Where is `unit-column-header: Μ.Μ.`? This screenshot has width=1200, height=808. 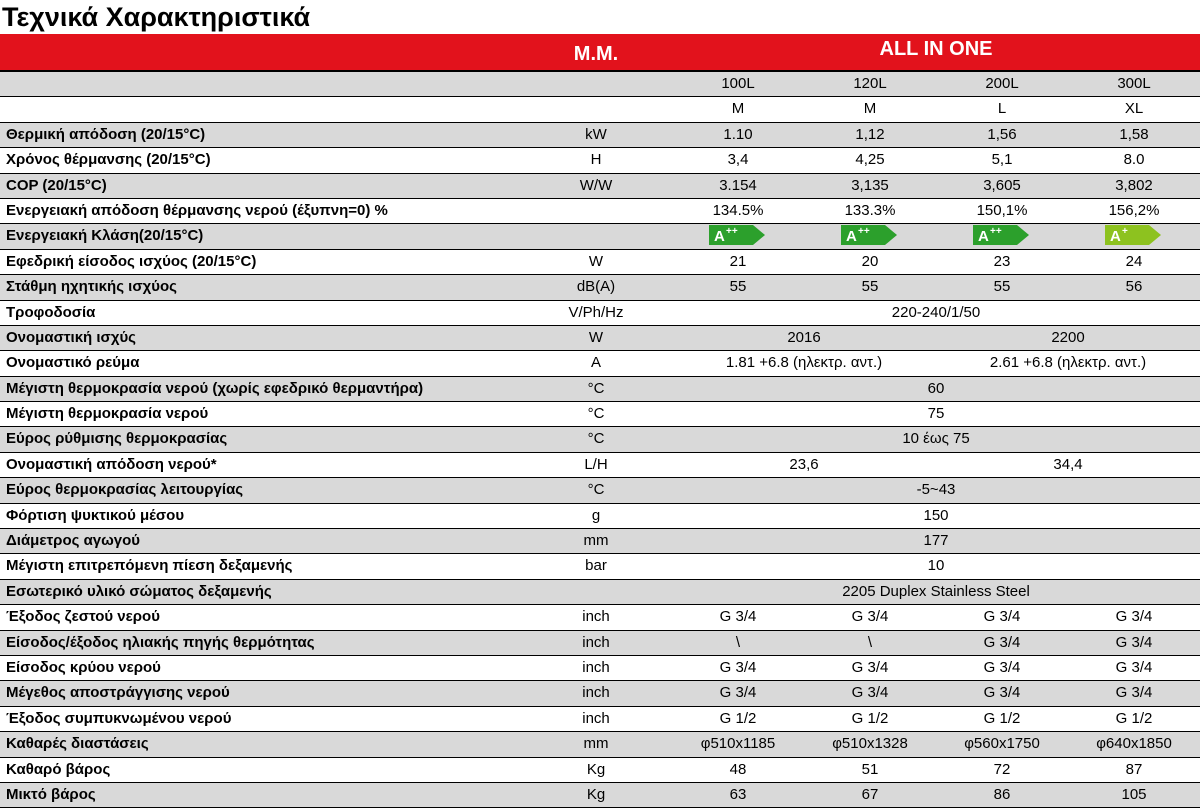
unit-column-header: Μ.Μ. is located at coordinates (596, 54).